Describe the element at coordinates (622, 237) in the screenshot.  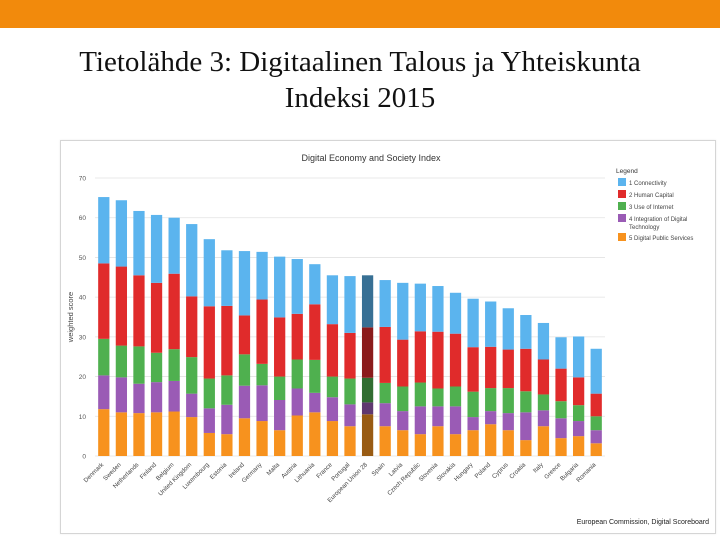
I see `legend-swatch-public-services` at that location.